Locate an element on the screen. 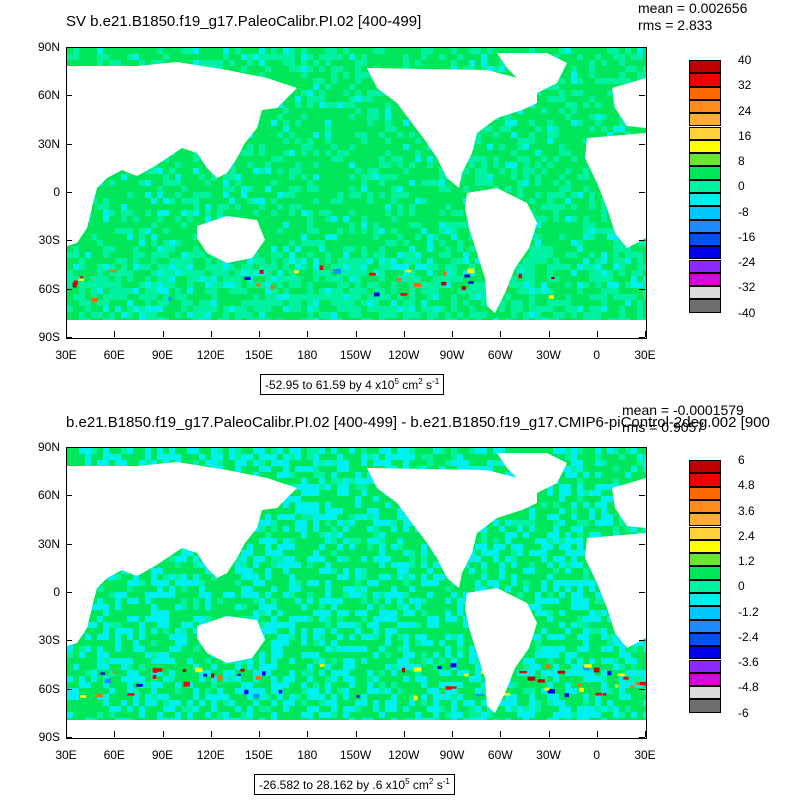 This screenshot has height=800, width=800. colorbar-label: 2.4 is located at coordinates (746, 535).